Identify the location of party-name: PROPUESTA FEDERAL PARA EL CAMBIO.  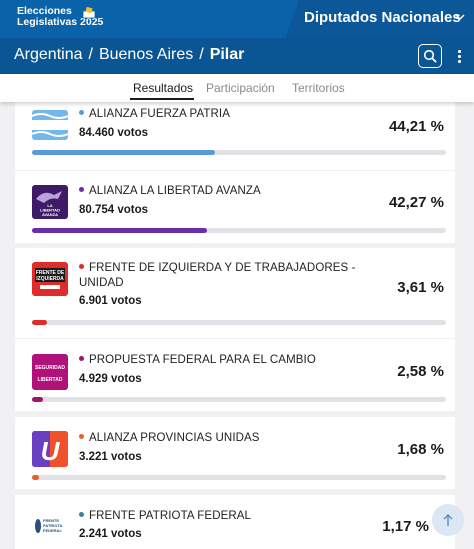
(224, 360).